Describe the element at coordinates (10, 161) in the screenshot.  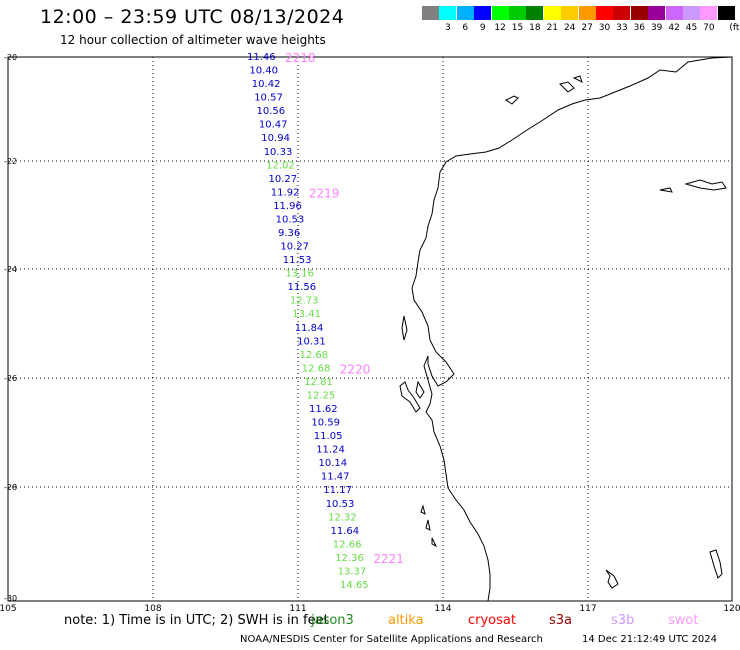
I see `lat-label: -22` at that location.